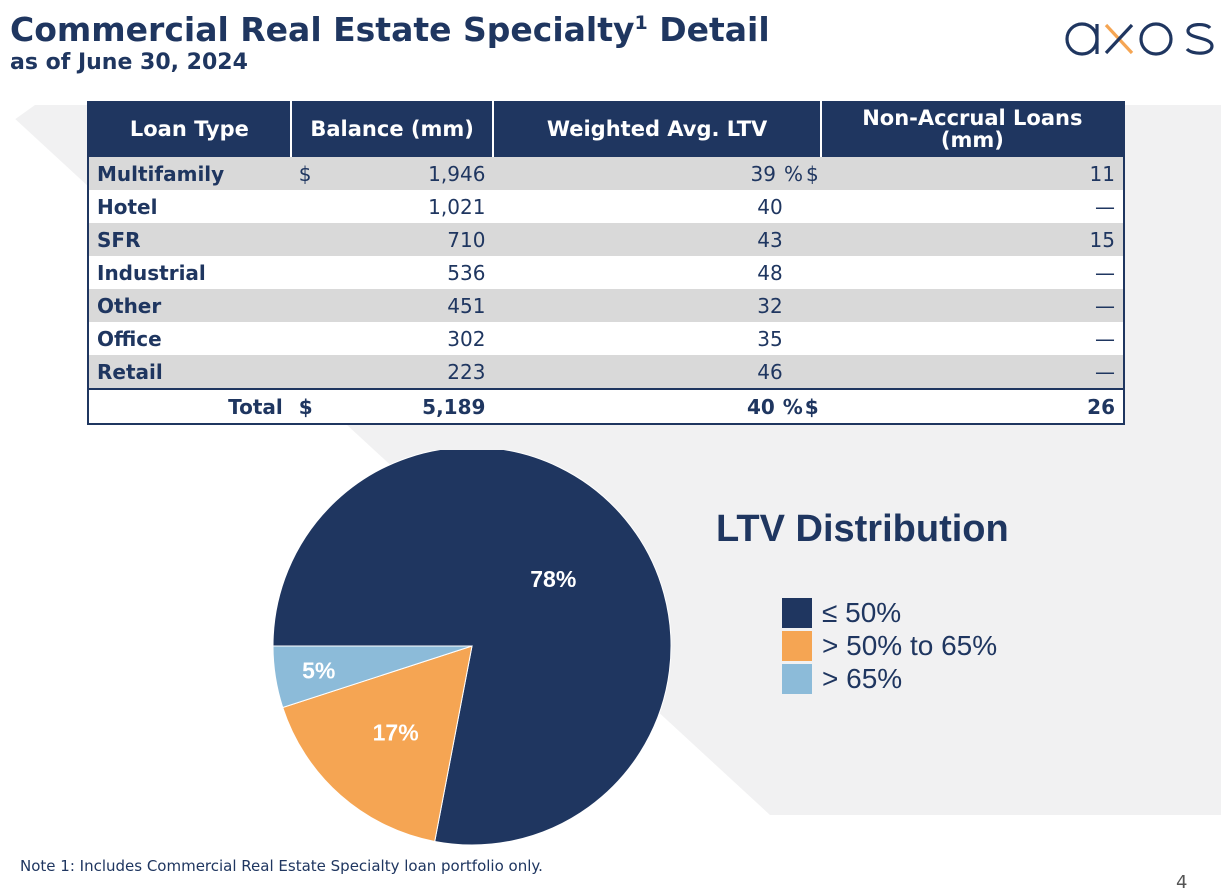 This screenshot has width=1221, height=893. What do you see at coordinates (657, 173) in the screenshot?
I see `cell-ltv: 39% $` at bounding box center [657, 173].